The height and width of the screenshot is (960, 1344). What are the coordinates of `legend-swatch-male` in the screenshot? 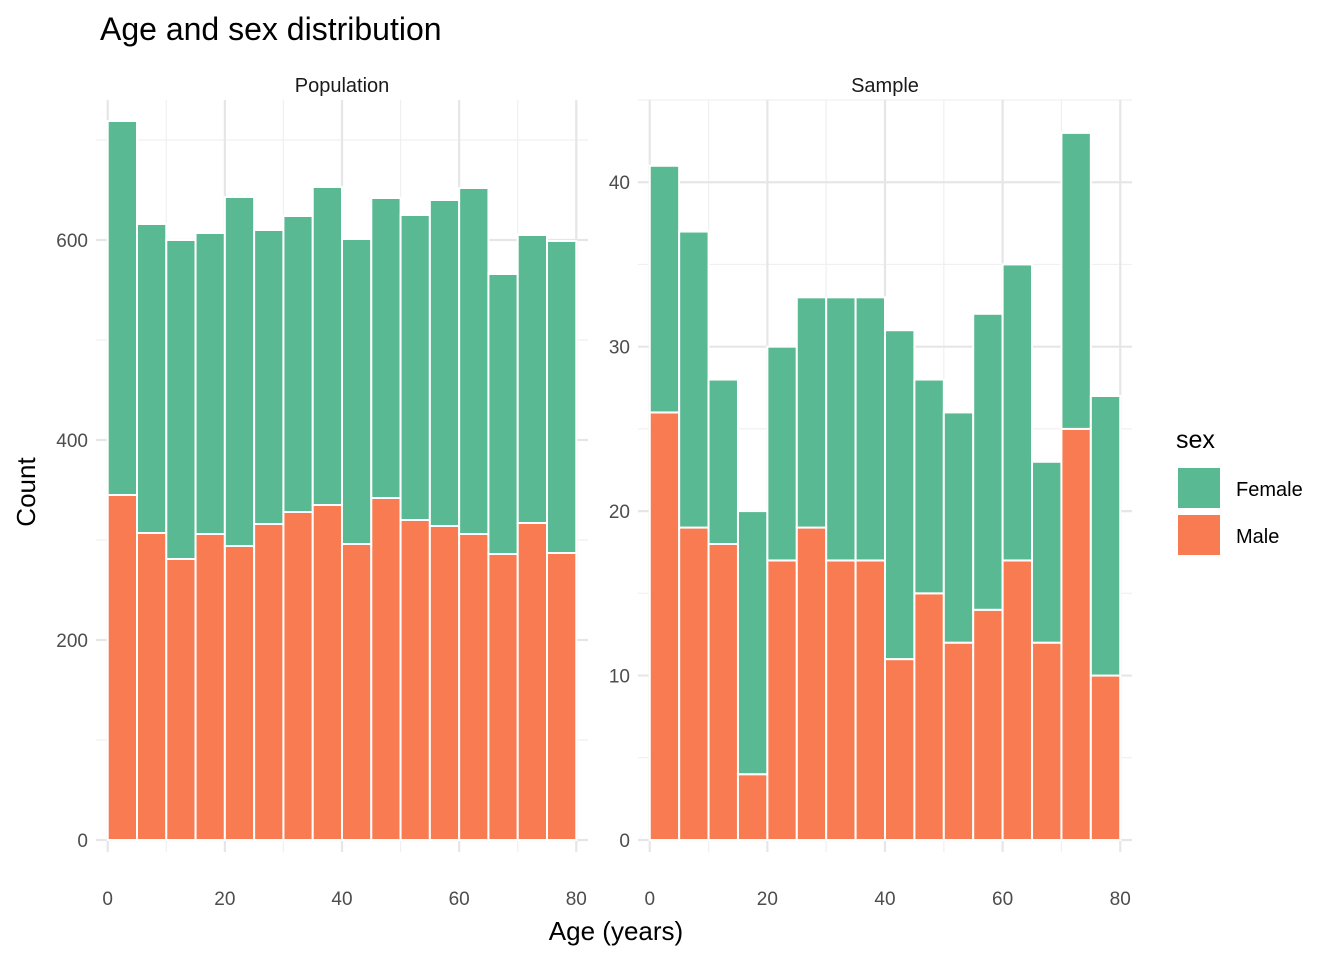 It's located at (1199, 535).